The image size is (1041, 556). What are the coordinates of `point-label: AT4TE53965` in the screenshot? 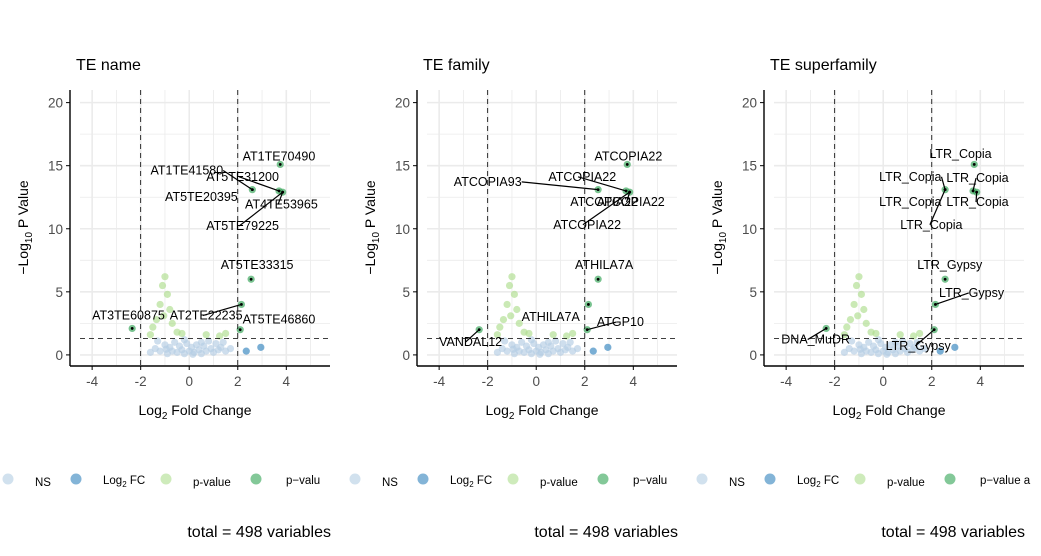 It's located at (281, 205).